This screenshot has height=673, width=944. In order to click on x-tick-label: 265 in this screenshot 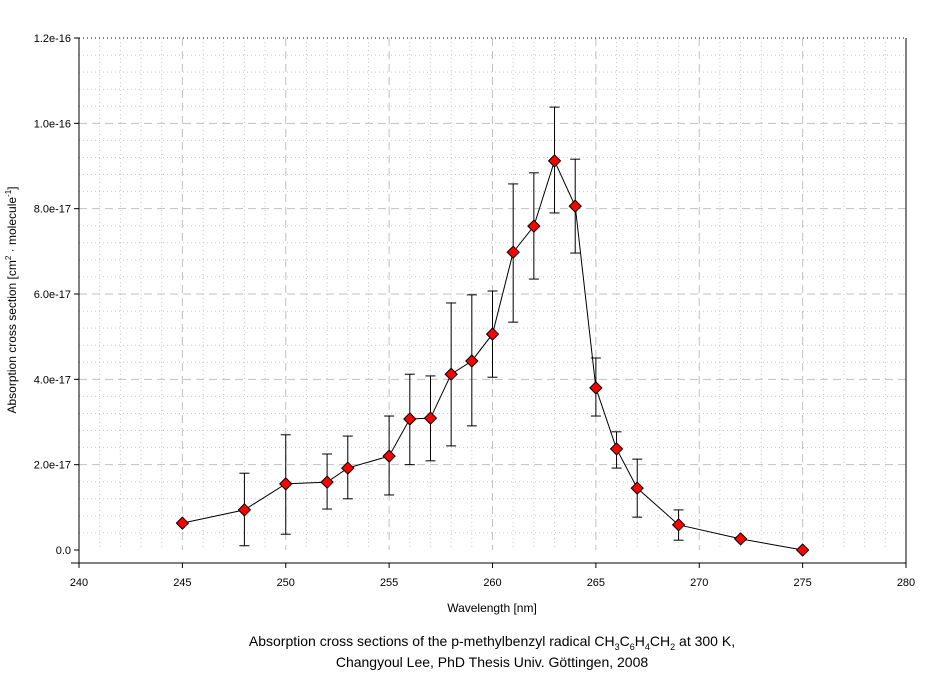, I will do `click(596, 583)`.